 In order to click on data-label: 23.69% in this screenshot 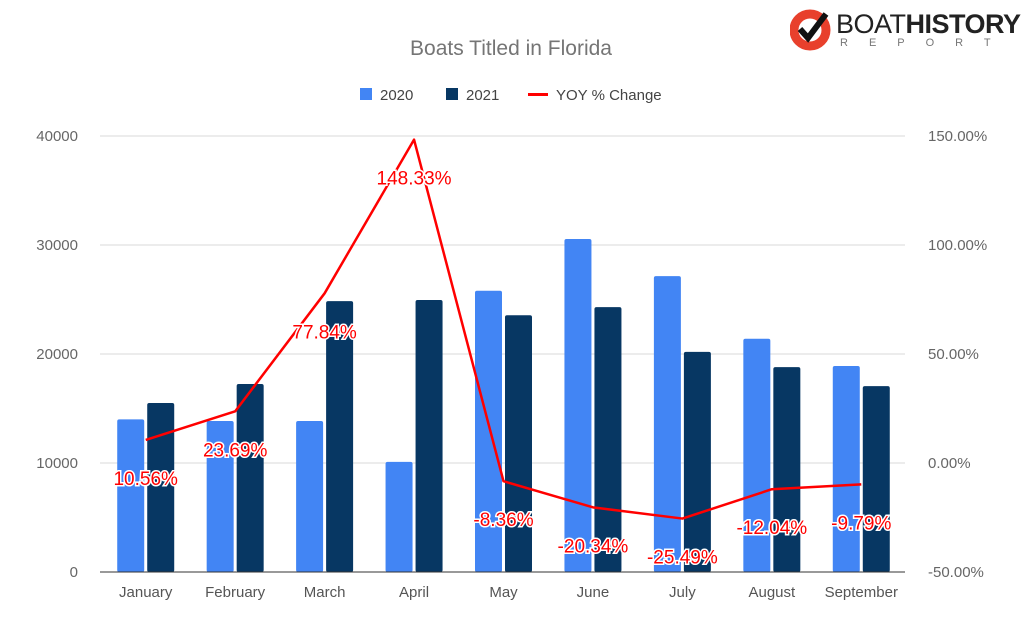, I will do `click(235, 450)`.